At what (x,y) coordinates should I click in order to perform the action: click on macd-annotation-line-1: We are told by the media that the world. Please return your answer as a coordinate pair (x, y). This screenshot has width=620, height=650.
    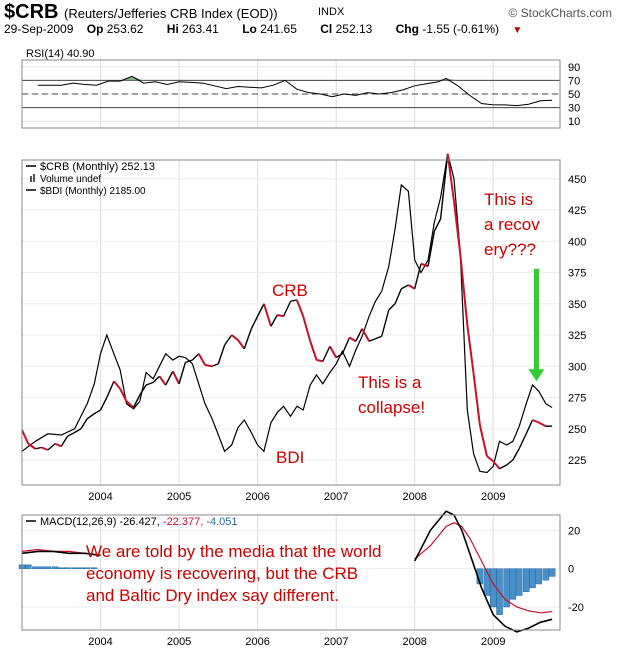
    Looking at the image, I should click on (233, 551).